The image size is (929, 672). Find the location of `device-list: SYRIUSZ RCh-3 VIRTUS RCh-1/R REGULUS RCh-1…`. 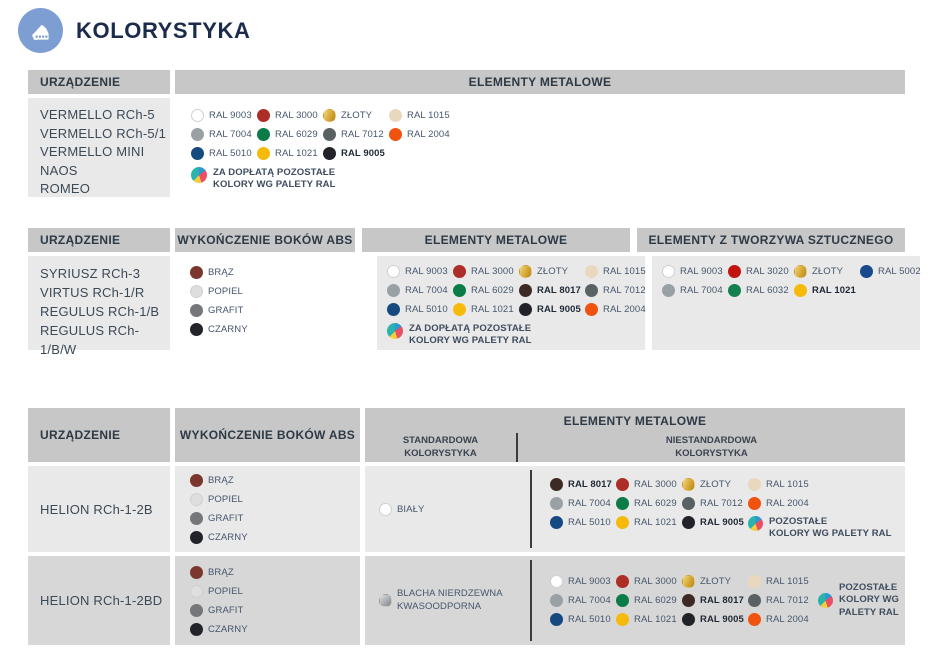

device-list: SYRIUSZ RCh-3 VIRTUS RCh-1/R REGULUS RCh-1… is located at coordinates (99, 306).